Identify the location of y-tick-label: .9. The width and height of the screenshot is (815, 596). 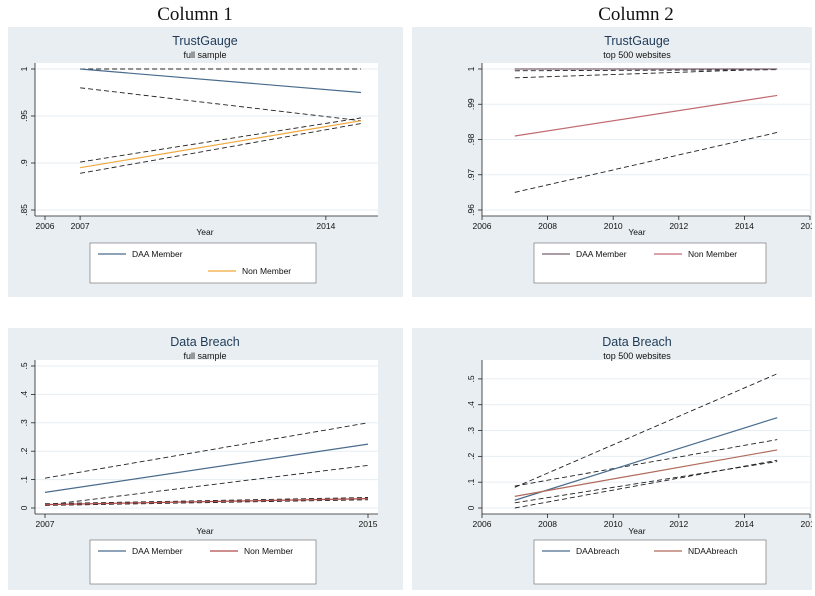
(24, 162).